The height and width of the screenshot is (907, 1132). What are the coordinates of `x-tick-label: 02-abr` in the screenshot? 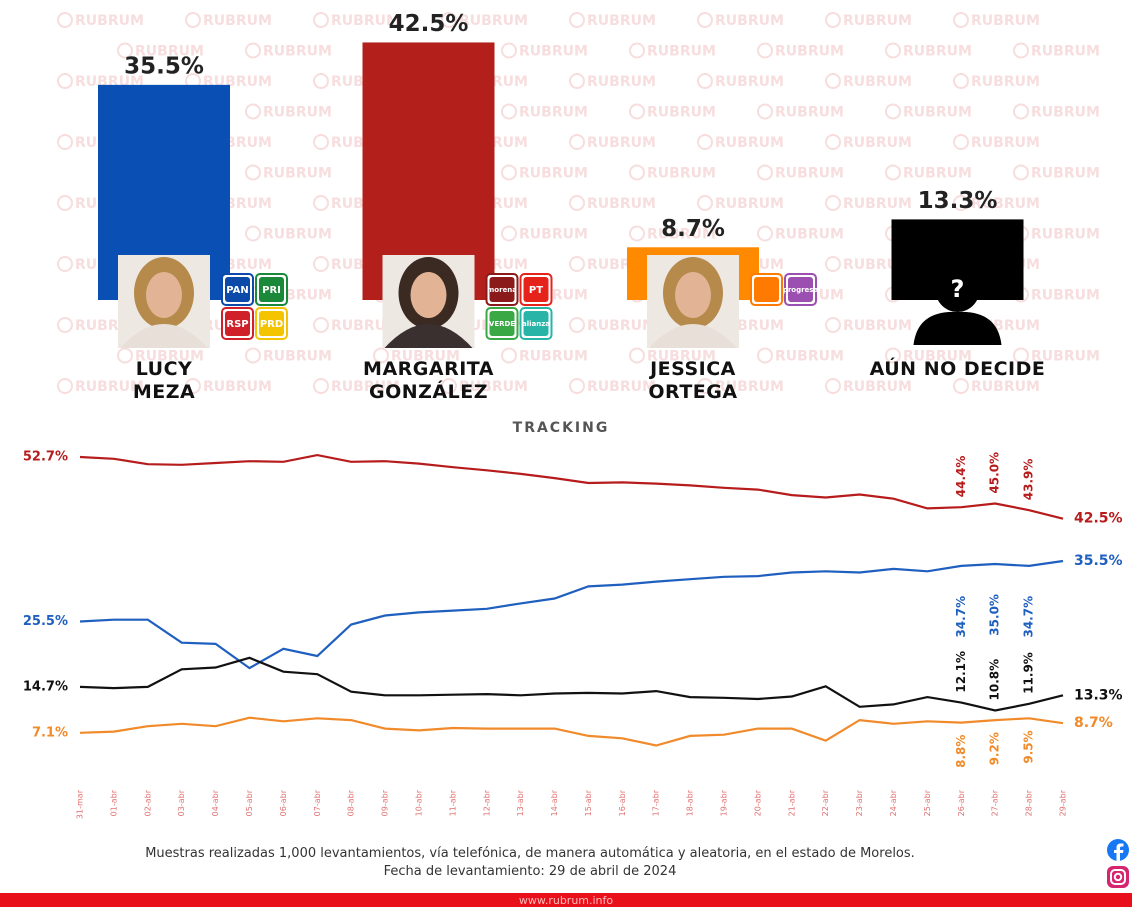 It's located at (147, 802).